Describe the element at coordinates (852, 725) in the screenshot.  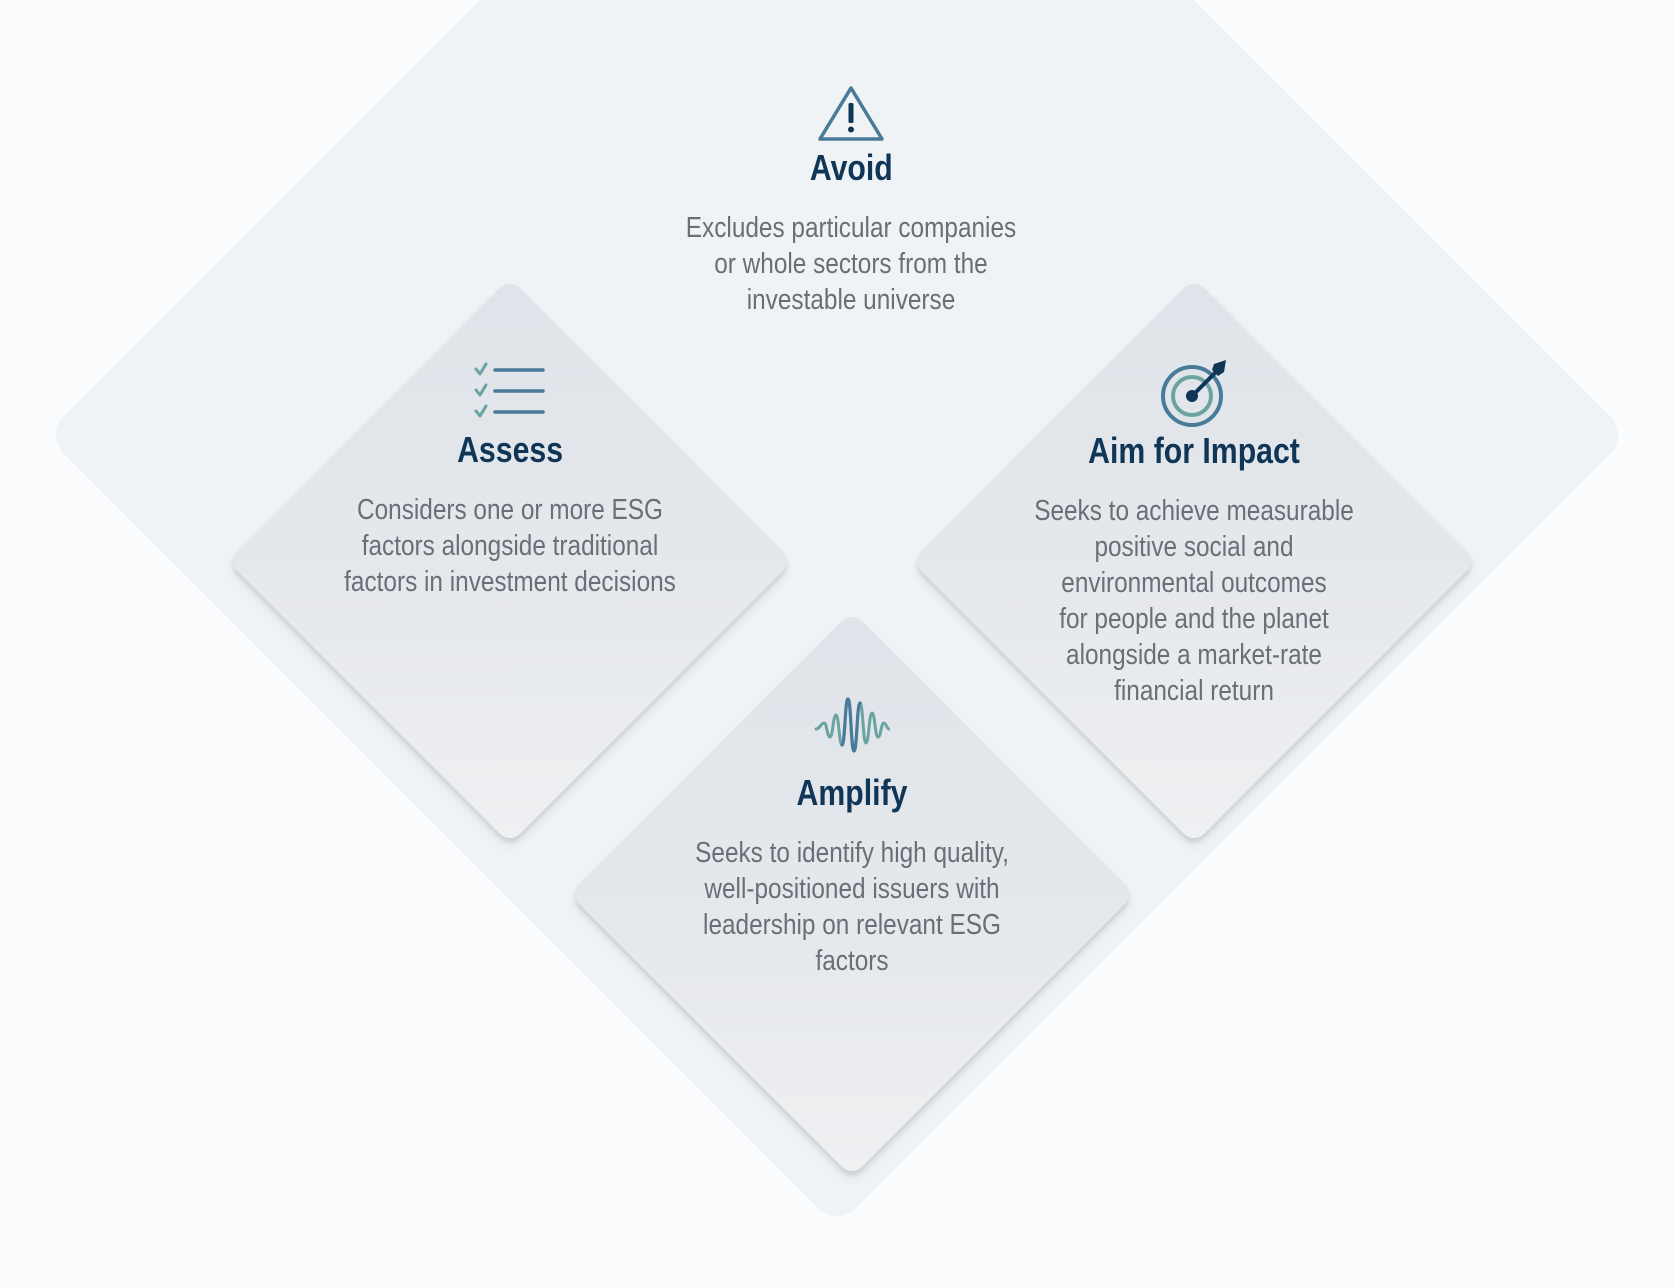
I see `soundwave-icon` at that location.